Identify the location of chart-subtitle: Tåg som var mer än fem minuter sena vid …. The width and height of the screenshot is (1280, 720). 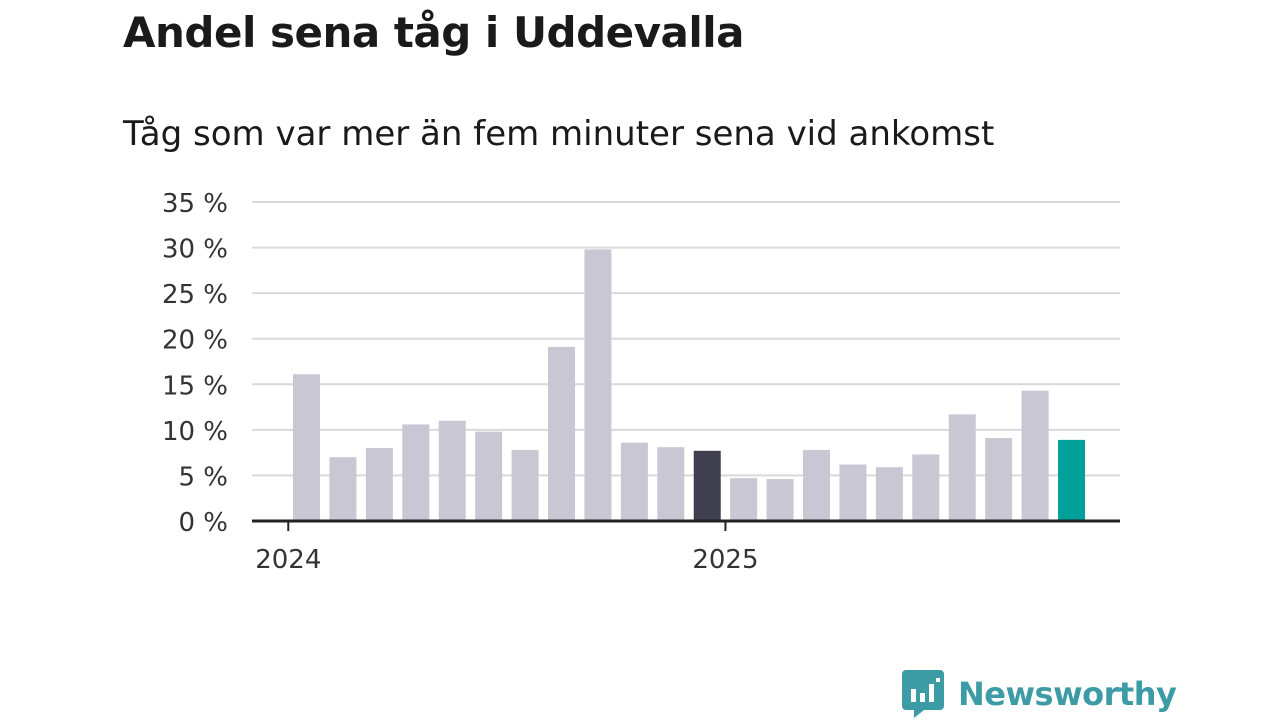
(559, 134).